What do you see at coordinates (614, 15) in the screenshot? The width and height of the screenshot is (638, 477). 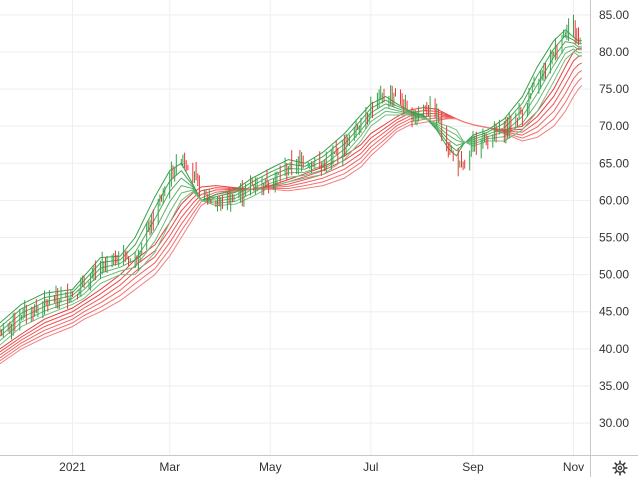 I see `y-tick-label: 85.00` at bounding box center [614, 15].